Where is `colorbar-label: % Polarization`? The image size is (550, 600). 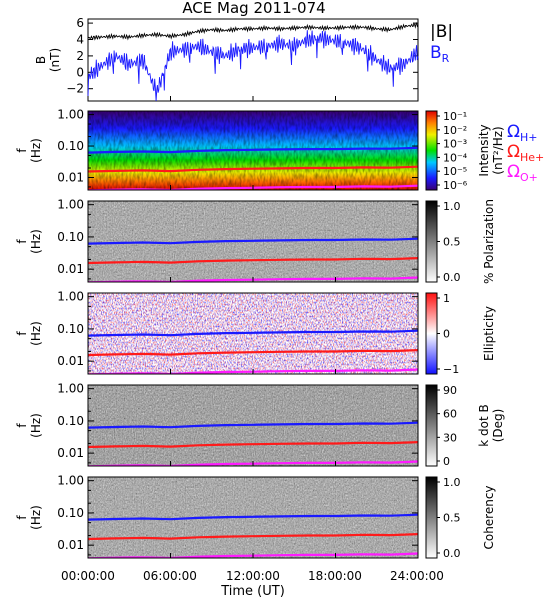
colorbar-label: % Polarization is located at coordinates (489, 241).